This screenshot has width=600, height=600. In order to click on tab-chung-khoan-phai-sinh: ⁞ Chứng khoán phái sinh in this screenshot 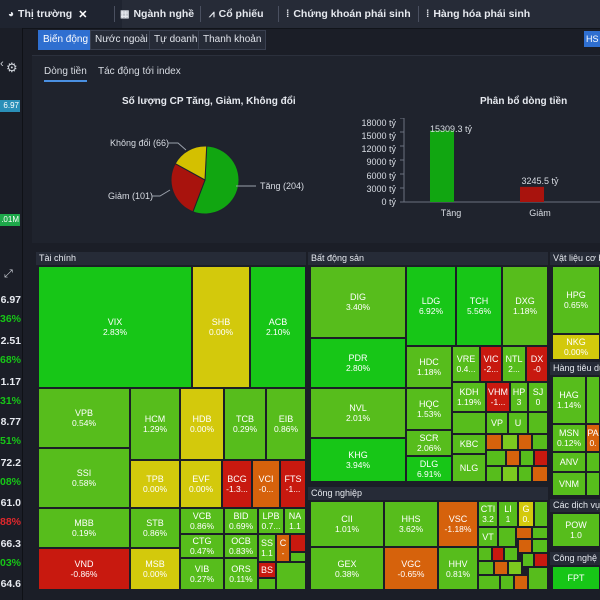, I will do `click(348, 14)`.